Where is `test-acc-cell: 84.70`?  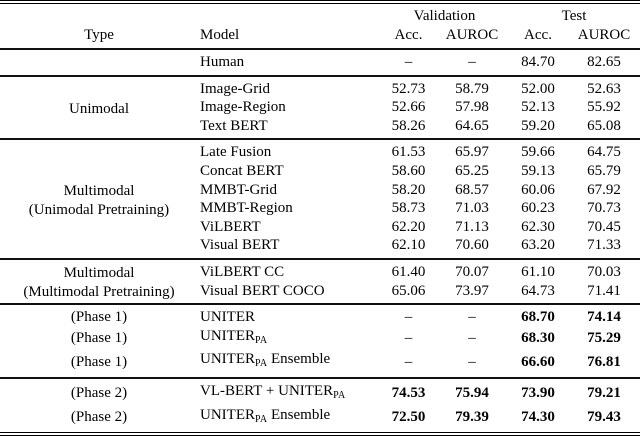 test-acc-cell: 84.70 is located at coordinates (538, 62).